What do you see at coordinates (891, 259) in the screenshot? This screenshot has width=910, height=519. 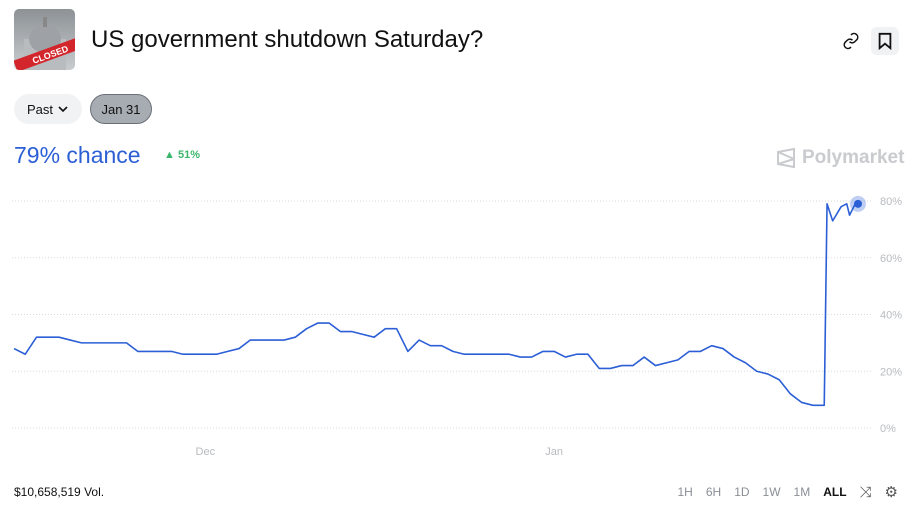 I see `y-tick-label: 60%` at bounding box center [891, 259].